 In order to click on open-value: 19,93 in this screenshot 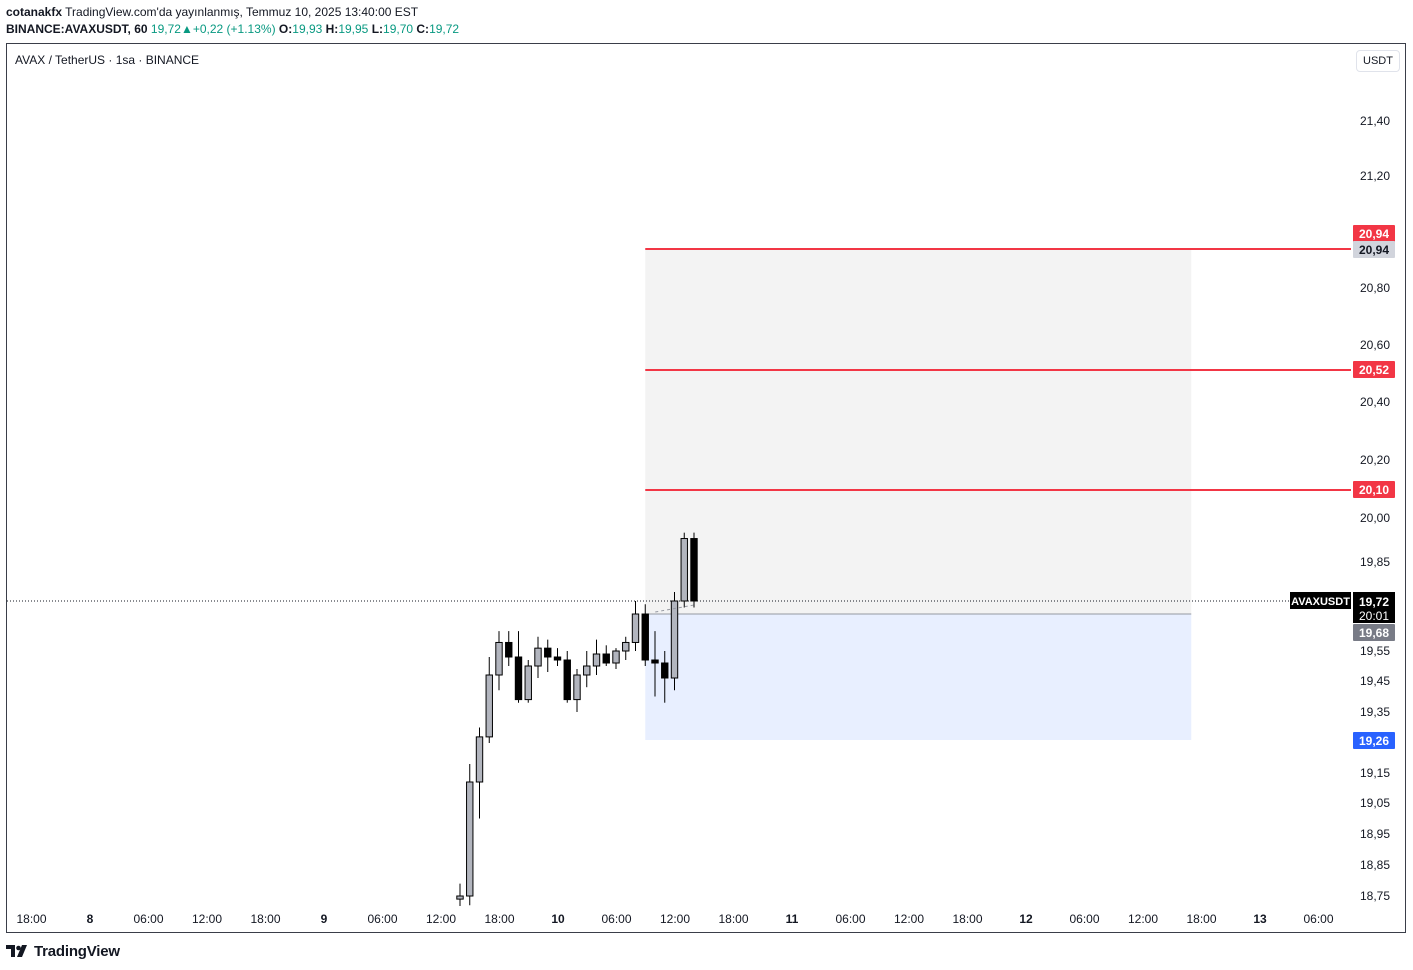, I will do `click(307, 29)`.